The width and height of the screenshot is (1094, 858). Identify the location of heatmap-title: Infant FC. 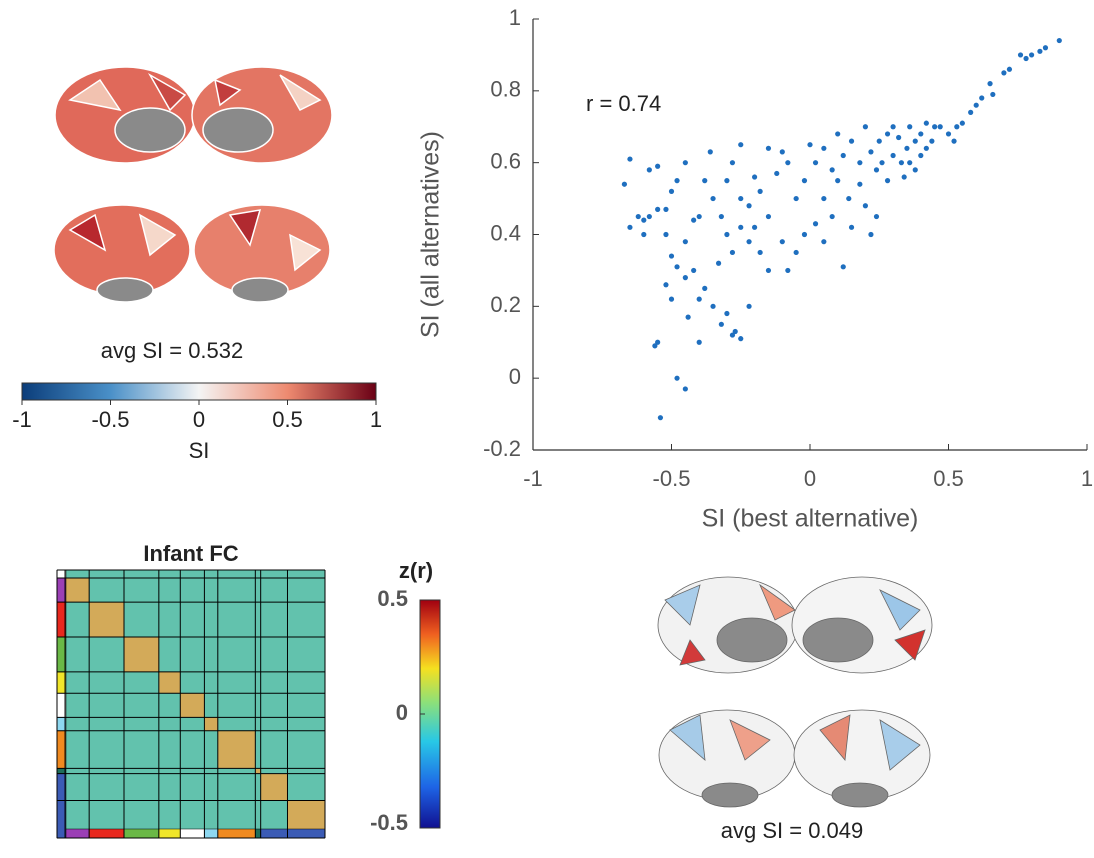
(190, 553).